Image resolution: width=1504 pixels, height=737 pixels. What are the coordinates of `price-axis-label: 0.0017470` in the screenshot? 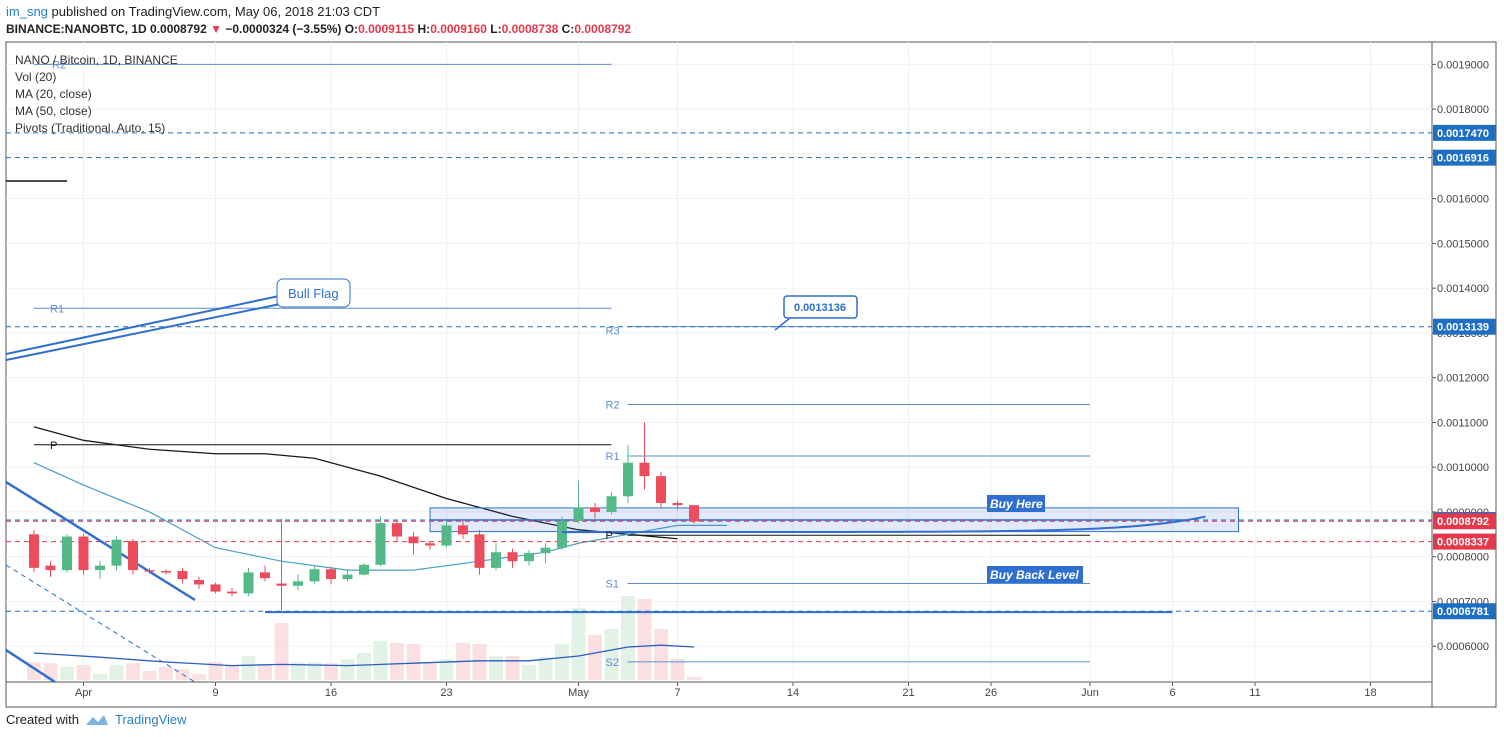 It's located at (1463, 134).